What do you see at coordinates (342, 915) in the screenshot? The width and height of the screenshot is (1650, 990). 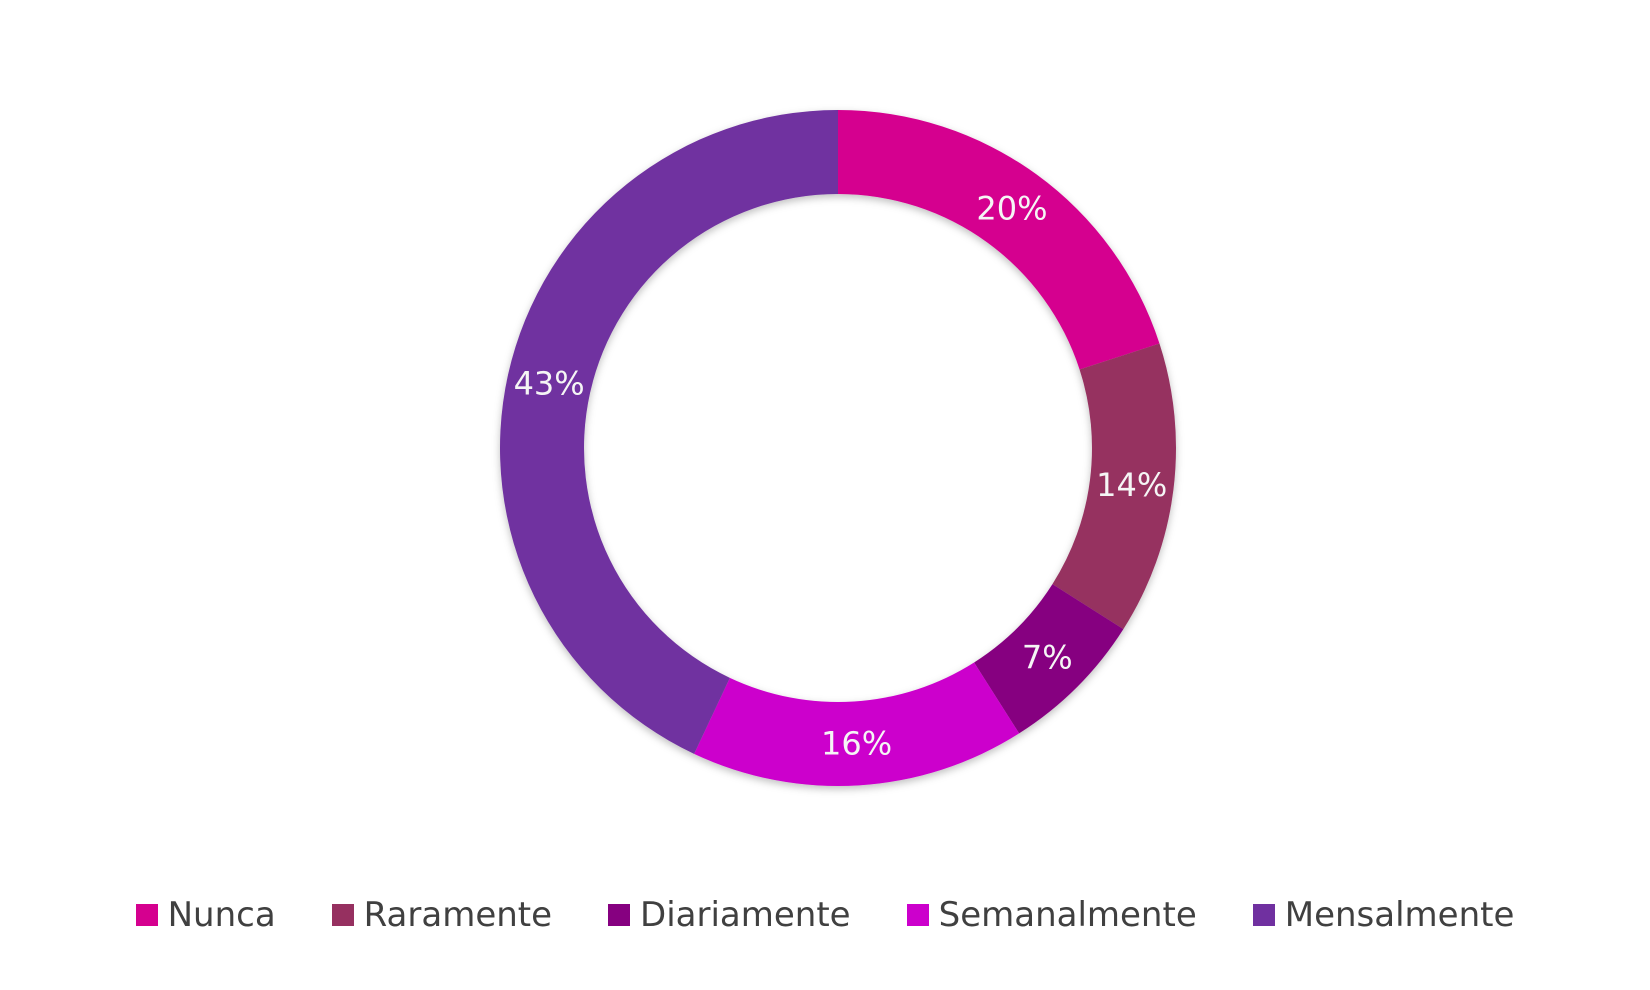 I see `legend-swatch-raramente` at bounding box center [342, 915].